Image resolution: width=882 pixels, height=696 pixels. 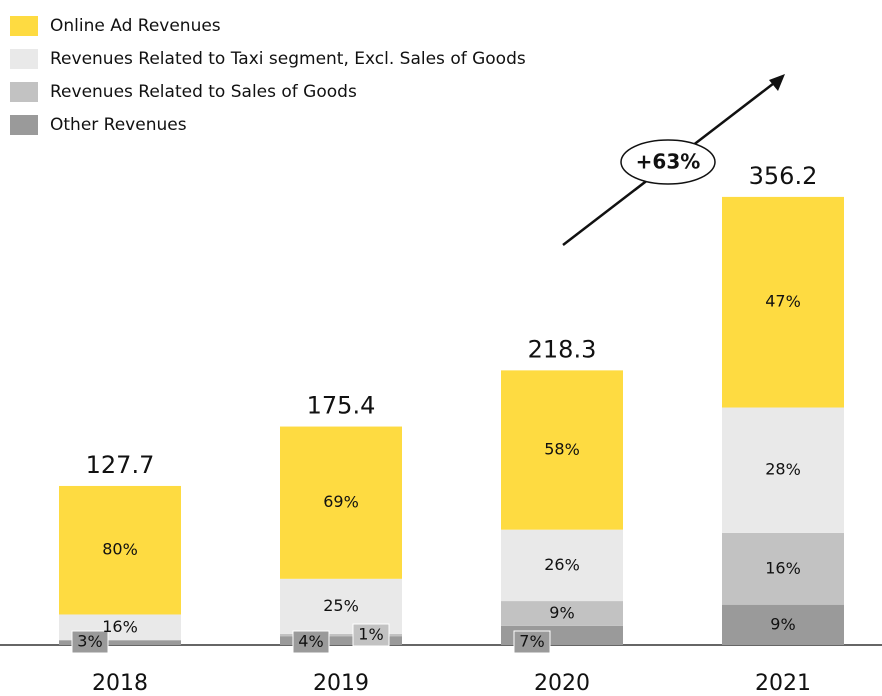 What do you see at coordinates (203, 92) in the screenshot?
I see `legend-label: Revenues Related to Sales of Goods` at bounding box center [203, 92].